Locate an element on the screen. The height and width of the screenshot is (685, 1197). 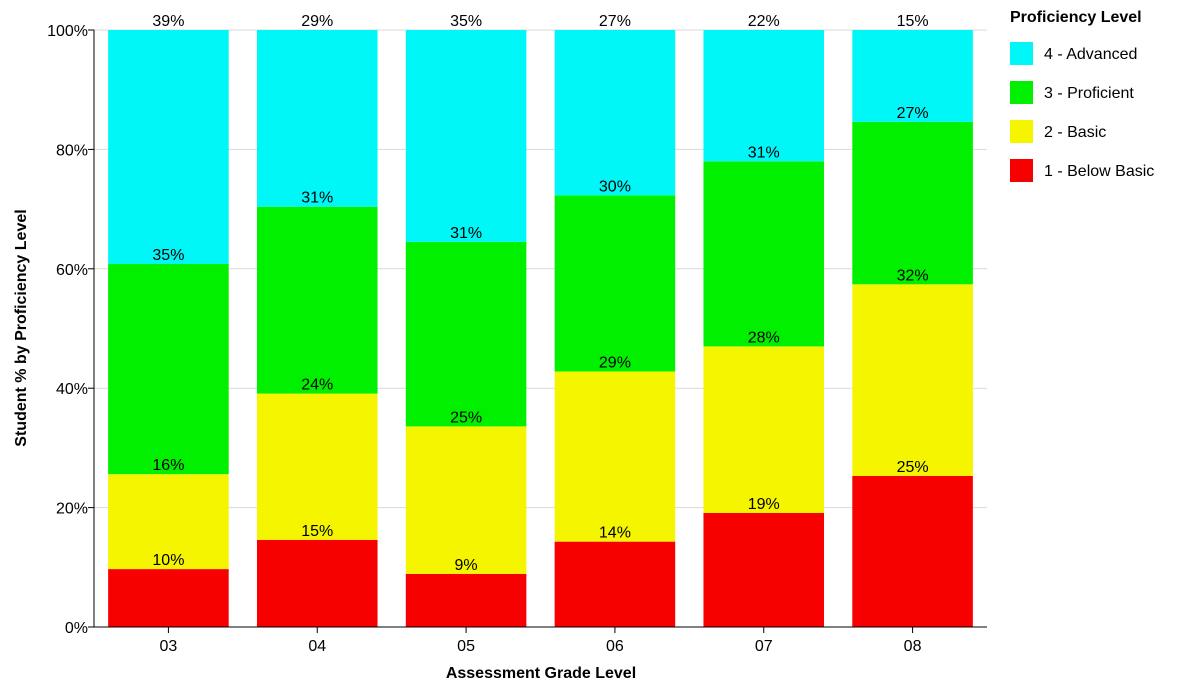
legend-item-label: 1 - Below Basic is located at coordinates (1099, 171).